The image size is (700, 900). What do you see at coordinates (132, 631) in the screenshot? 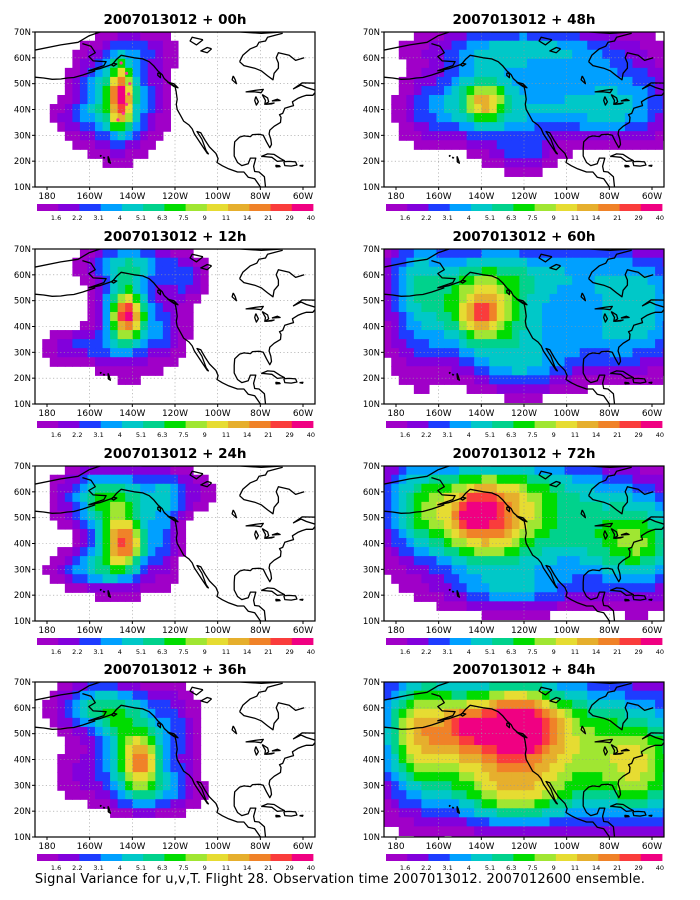
I see `x-tick-label: 140W` at bounding box center [132, 631].